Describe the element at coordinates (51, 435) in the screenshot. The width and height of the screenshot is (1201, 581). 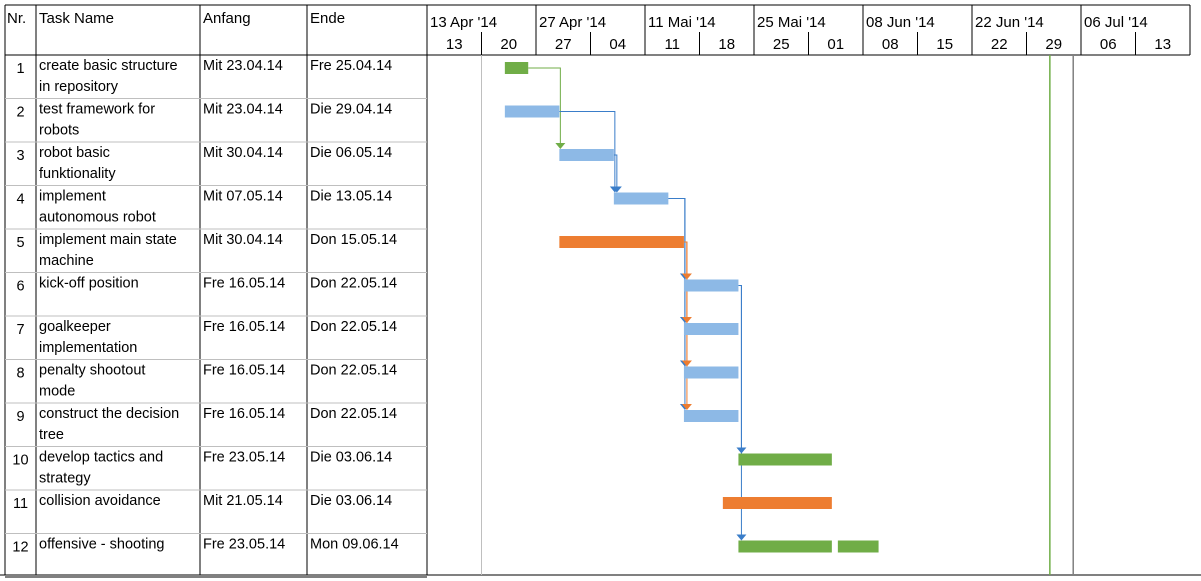
I see `row-task-name: tree` at that location.